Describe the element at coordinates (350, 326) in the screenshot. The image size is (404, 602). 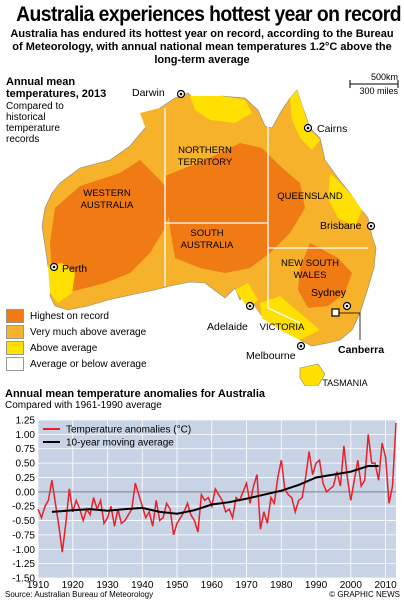
I see `canberra-leader-line` at that location.